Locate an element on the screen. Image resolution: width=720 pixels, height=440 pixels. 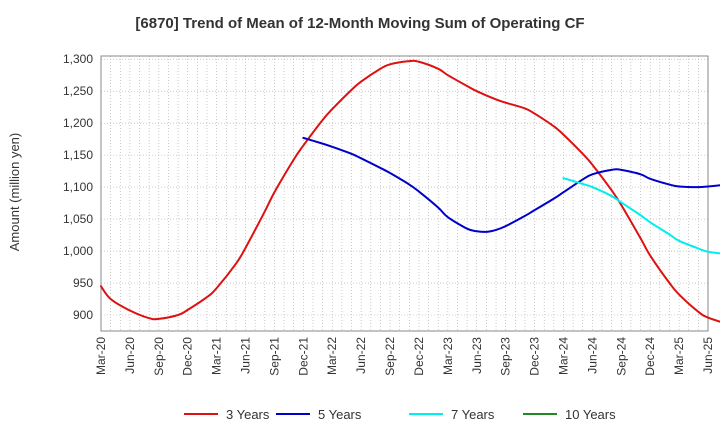
y-tick-label: 1,150 is located at coordinates (78, 155).